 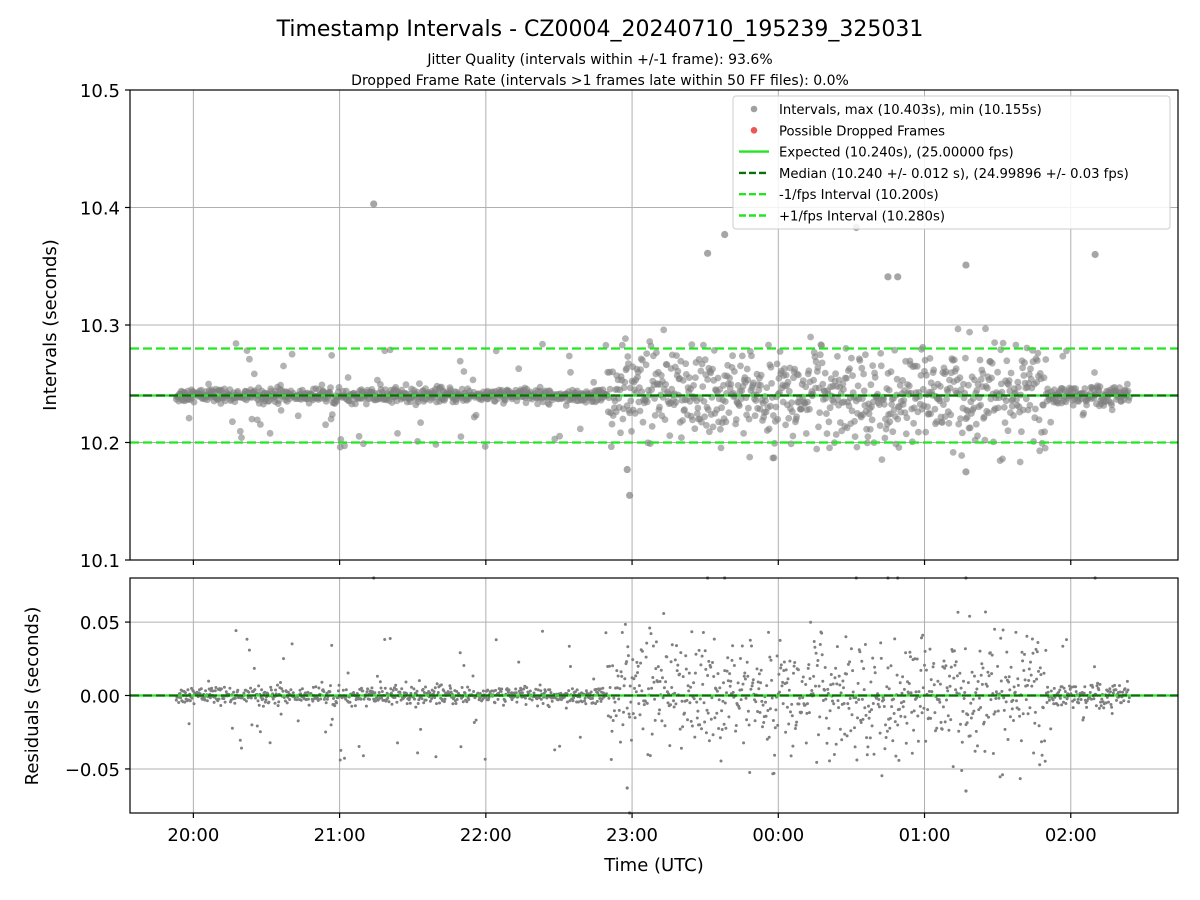 What do you see at coordinates (725, 234) in the screenshot?
I see `interval-point-extreme` at bounding box center [725, 234].